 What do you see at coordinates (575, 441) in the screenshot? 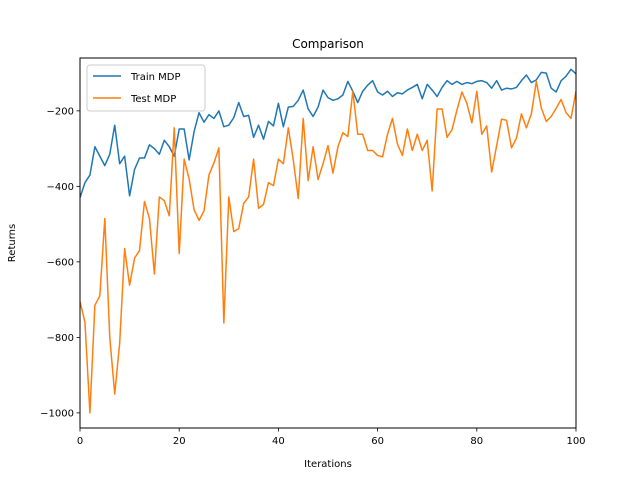
I see `x-tick-label: 100` at bounding box center [575, 441].